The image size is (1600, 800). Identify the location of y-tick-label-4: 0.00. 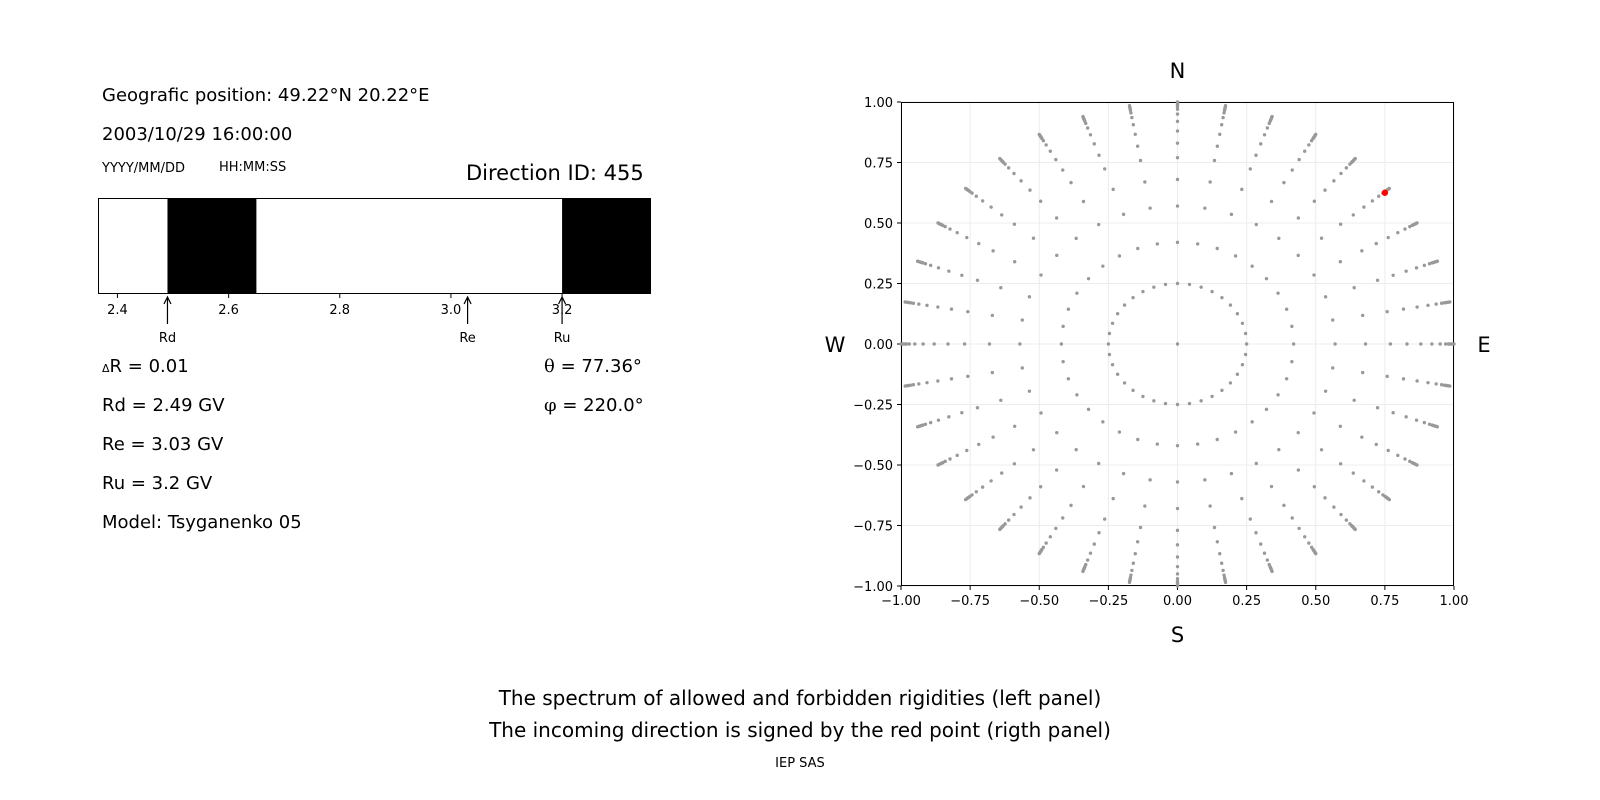
(878, 345).